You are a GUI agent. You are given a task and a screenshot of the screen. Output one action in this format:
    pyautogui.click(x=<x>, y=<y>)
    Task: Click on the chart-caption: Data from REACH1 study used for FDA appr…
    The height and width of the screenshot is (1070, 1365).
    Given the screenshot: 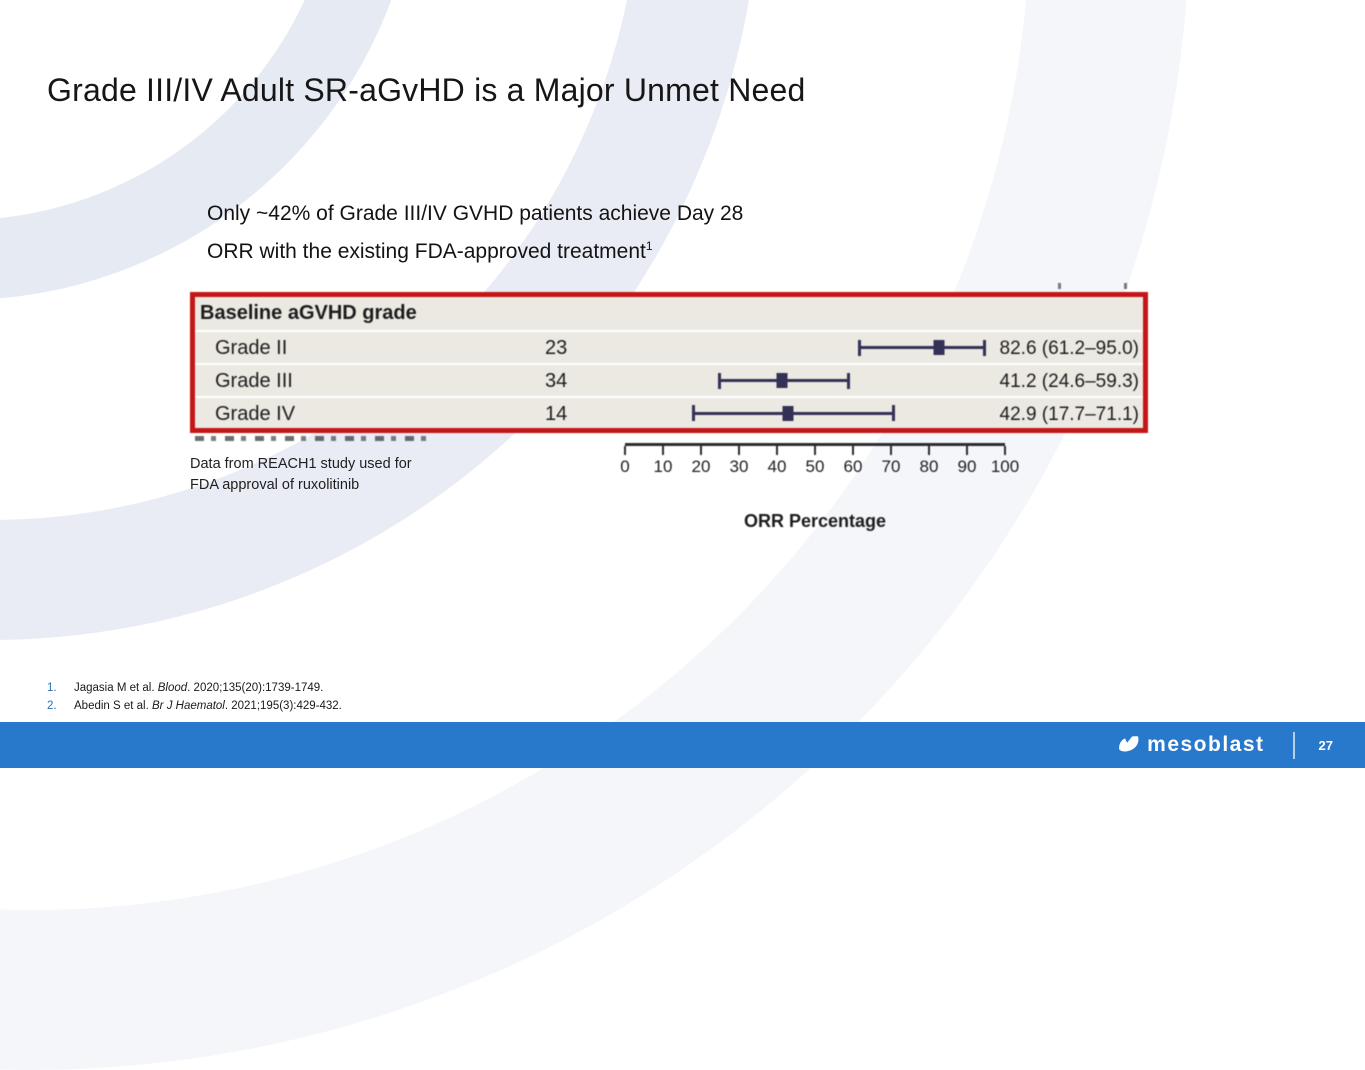 What is the action you would take?
    pyautogui.click(x=301, y=475)
    